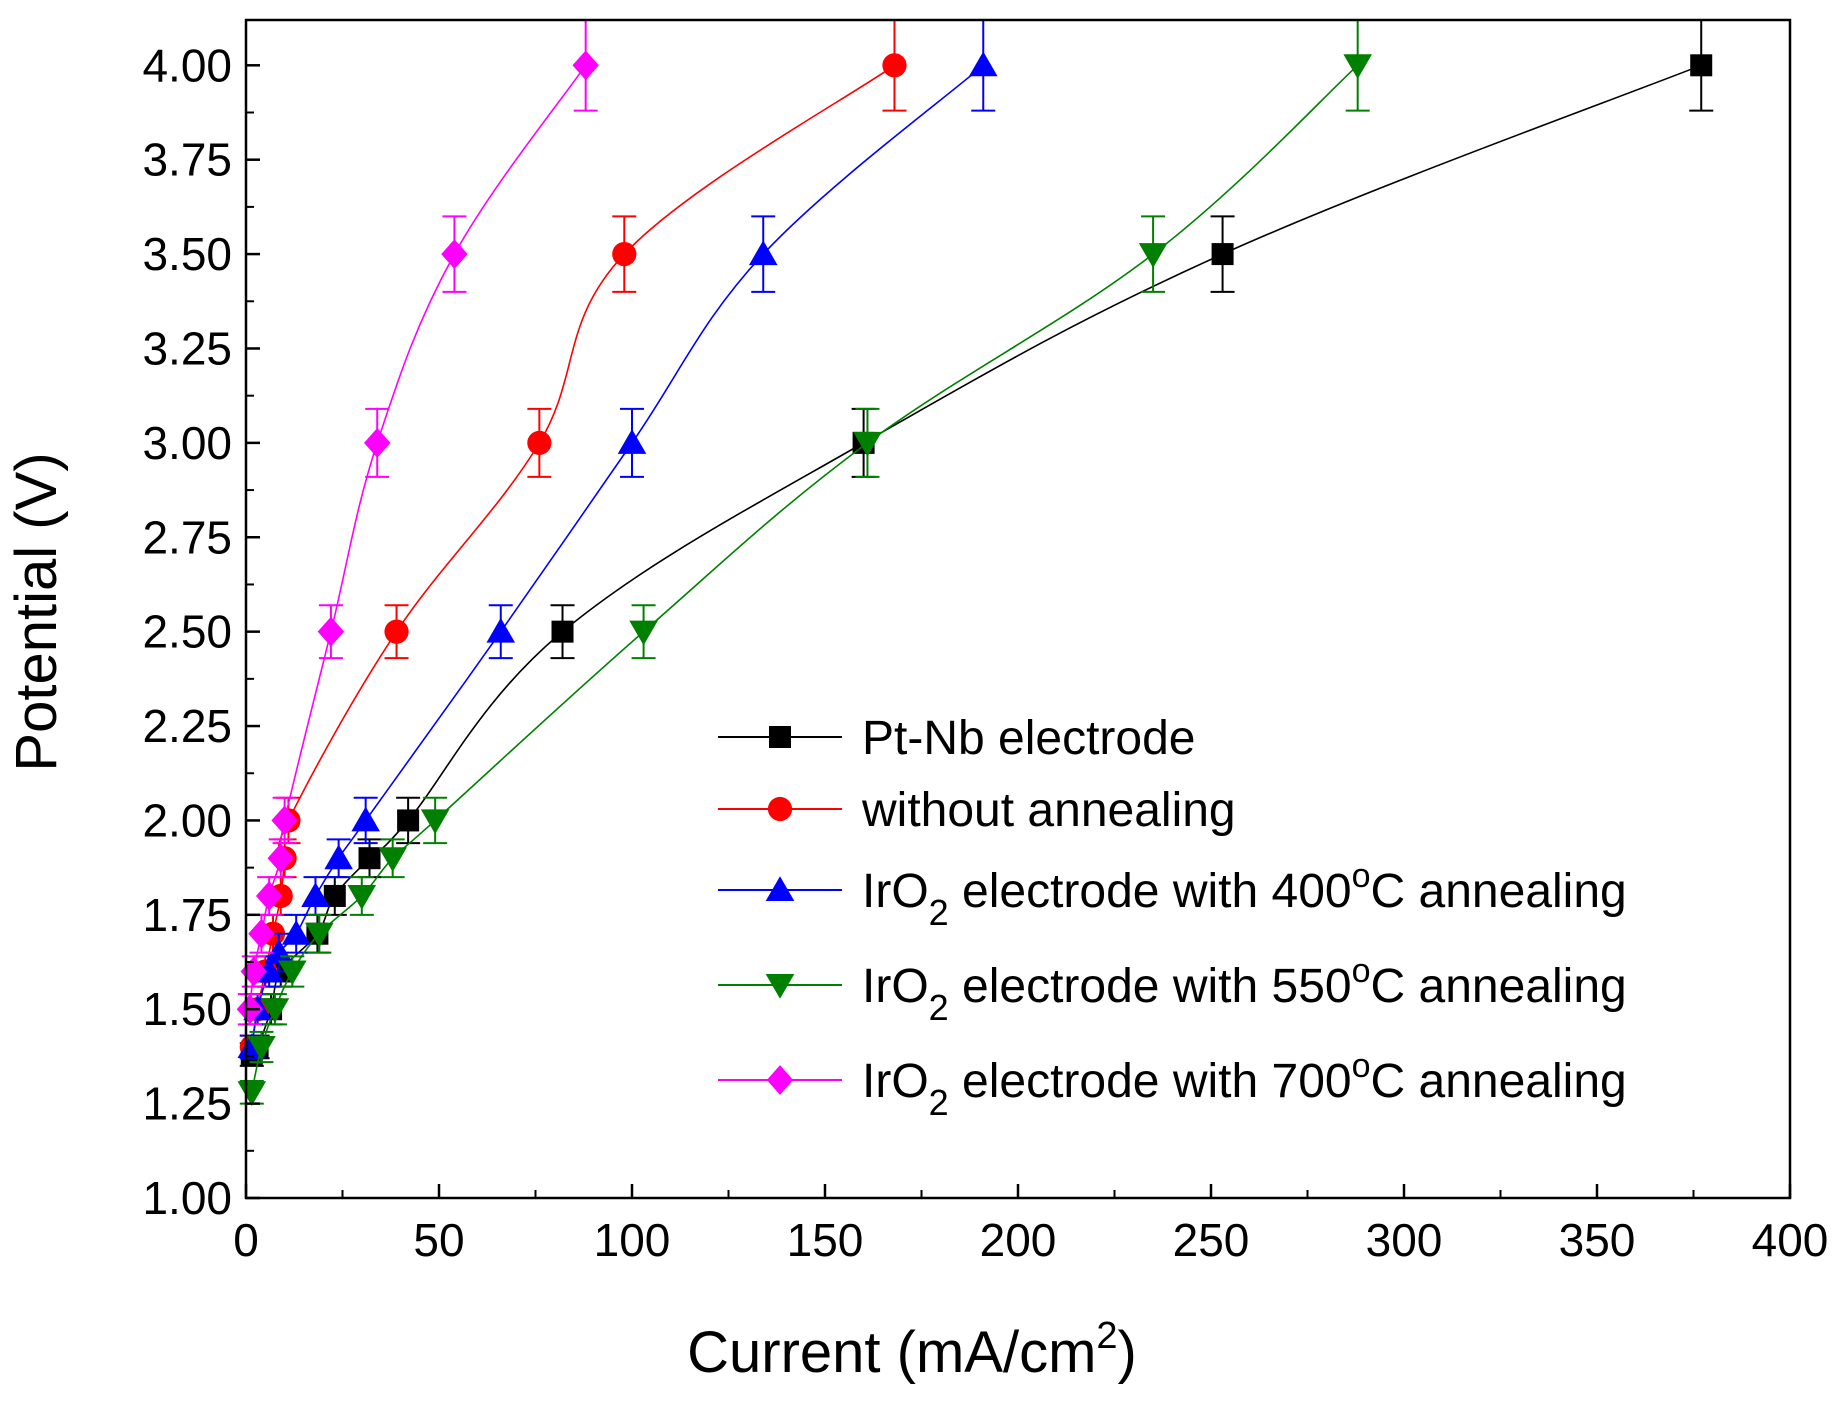 The width and height of the screenshot is (1846, 1406). Describe the element at coordinates (36, 611) in the screenshot. I see `y-axis-title: Potential (V)` at that location.